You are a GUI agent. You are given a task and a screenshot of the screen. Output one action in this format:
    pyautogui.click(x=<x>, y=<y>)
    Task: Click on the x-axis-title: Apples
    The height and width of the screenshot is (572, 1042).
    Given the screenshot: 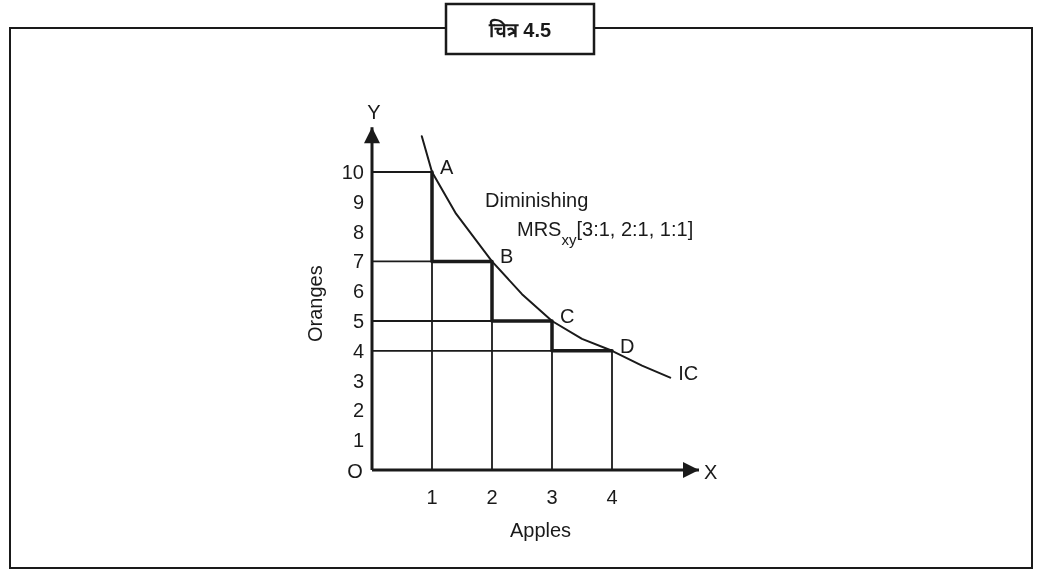 What is the action you would take?
    pyautogui.click(x=540, y=530)
    